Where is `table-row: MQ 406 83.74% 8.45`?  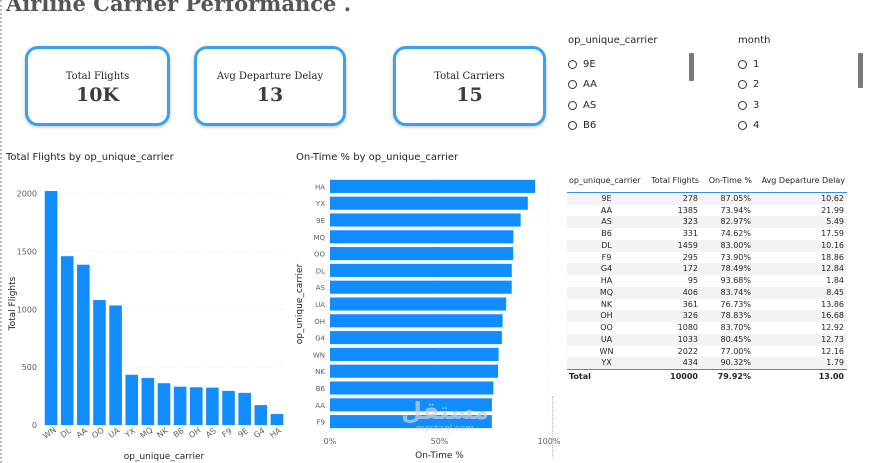 table-row: MQ 406 83.74% 8.45 is located at coordinates (707, 292).